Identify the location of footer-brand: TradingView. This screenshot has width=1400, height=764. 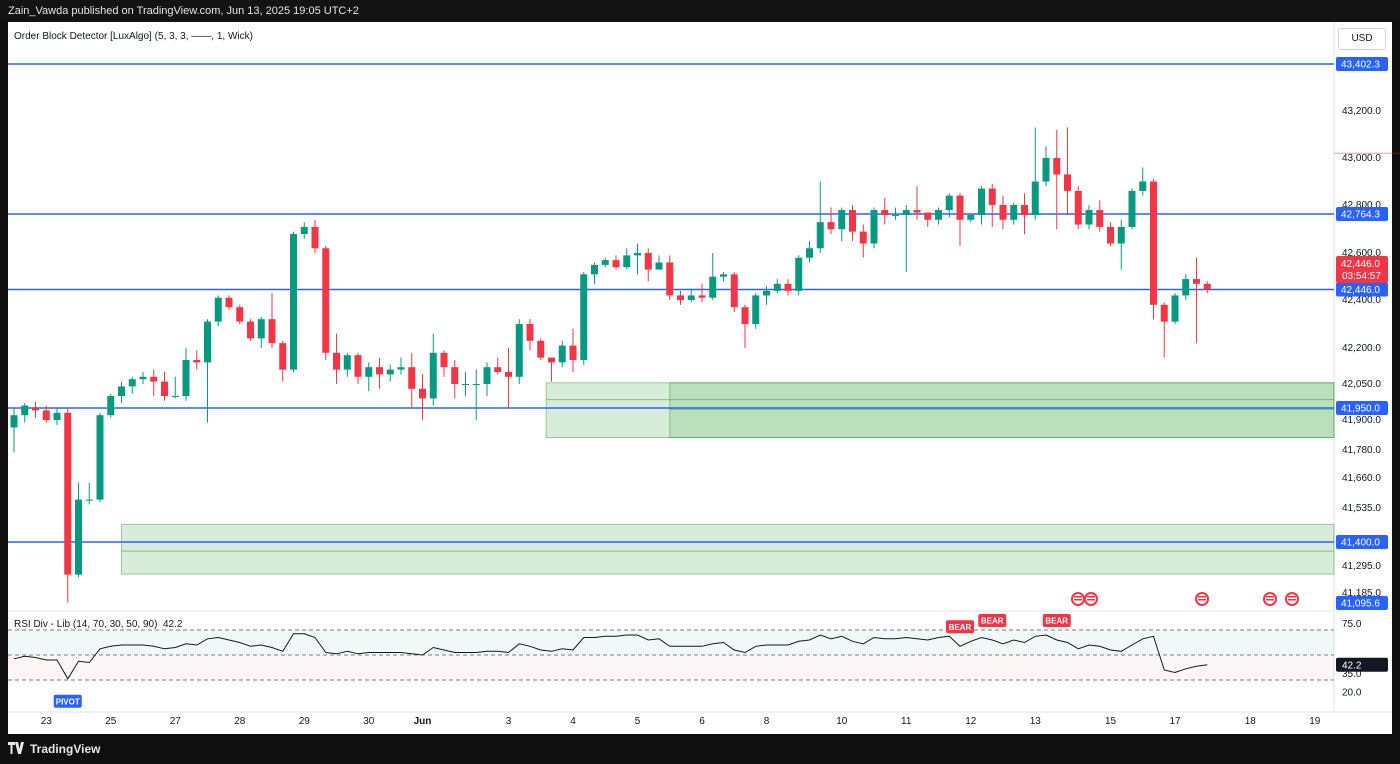
(65, 749).